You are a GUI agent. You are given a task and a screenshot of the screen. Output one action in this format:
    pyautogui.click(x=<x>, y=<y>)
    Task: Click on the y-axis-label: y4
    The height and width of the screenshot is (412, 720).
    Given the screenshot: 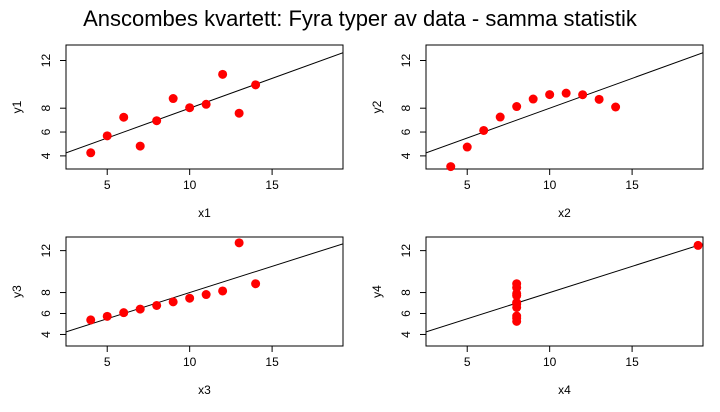 What is the action you would take?
    pyautogui.click(x=377, y=291)
    